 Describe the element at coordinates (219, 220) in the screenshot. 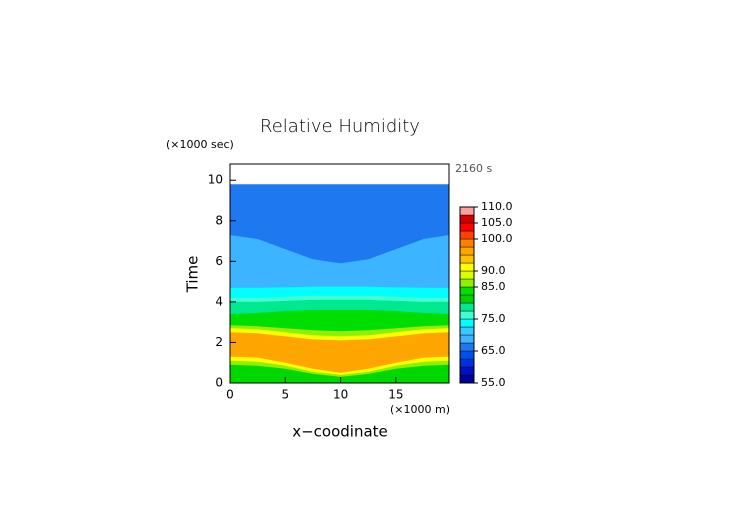

I see `y-tick-label: 8` at that location.